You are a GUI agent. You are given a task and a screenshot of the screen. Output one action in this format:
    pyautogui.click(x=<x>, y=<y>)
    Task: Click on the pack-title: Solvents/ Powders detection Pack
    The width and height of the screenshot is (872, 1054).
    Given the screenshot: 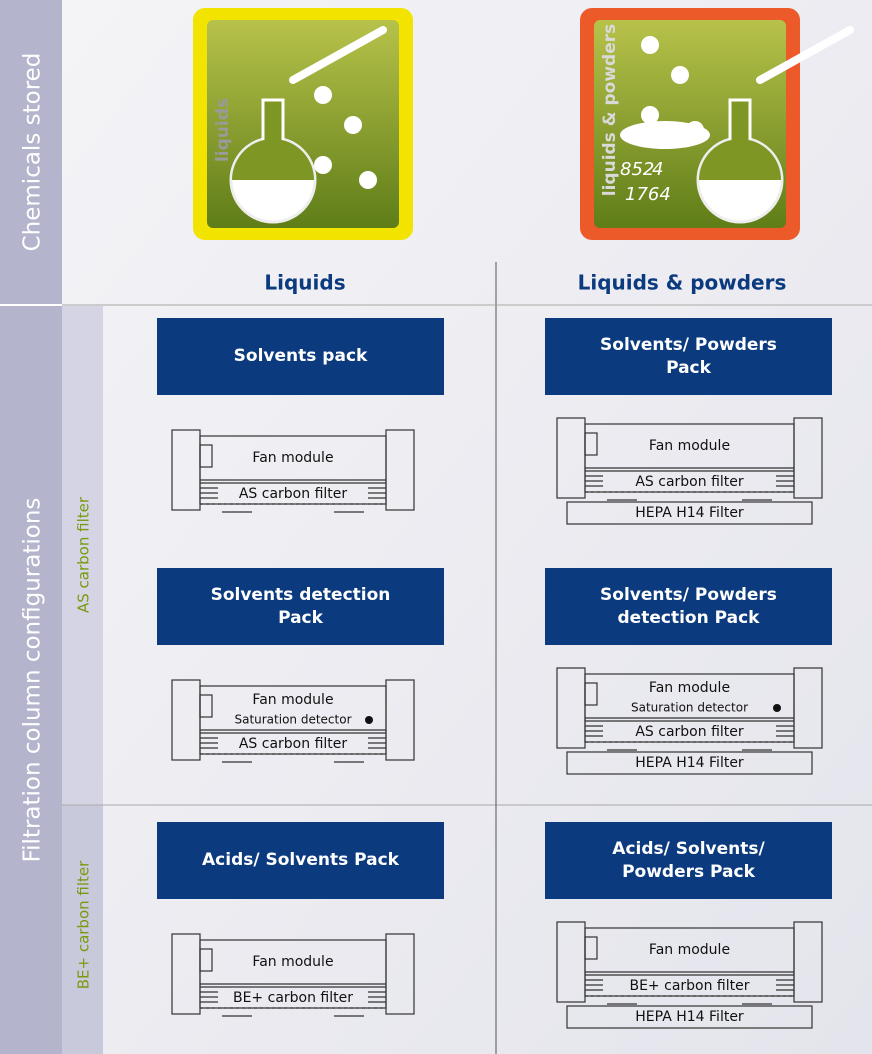 What is the action you would take?
    pyautogui.click(x=688, y=606)
    